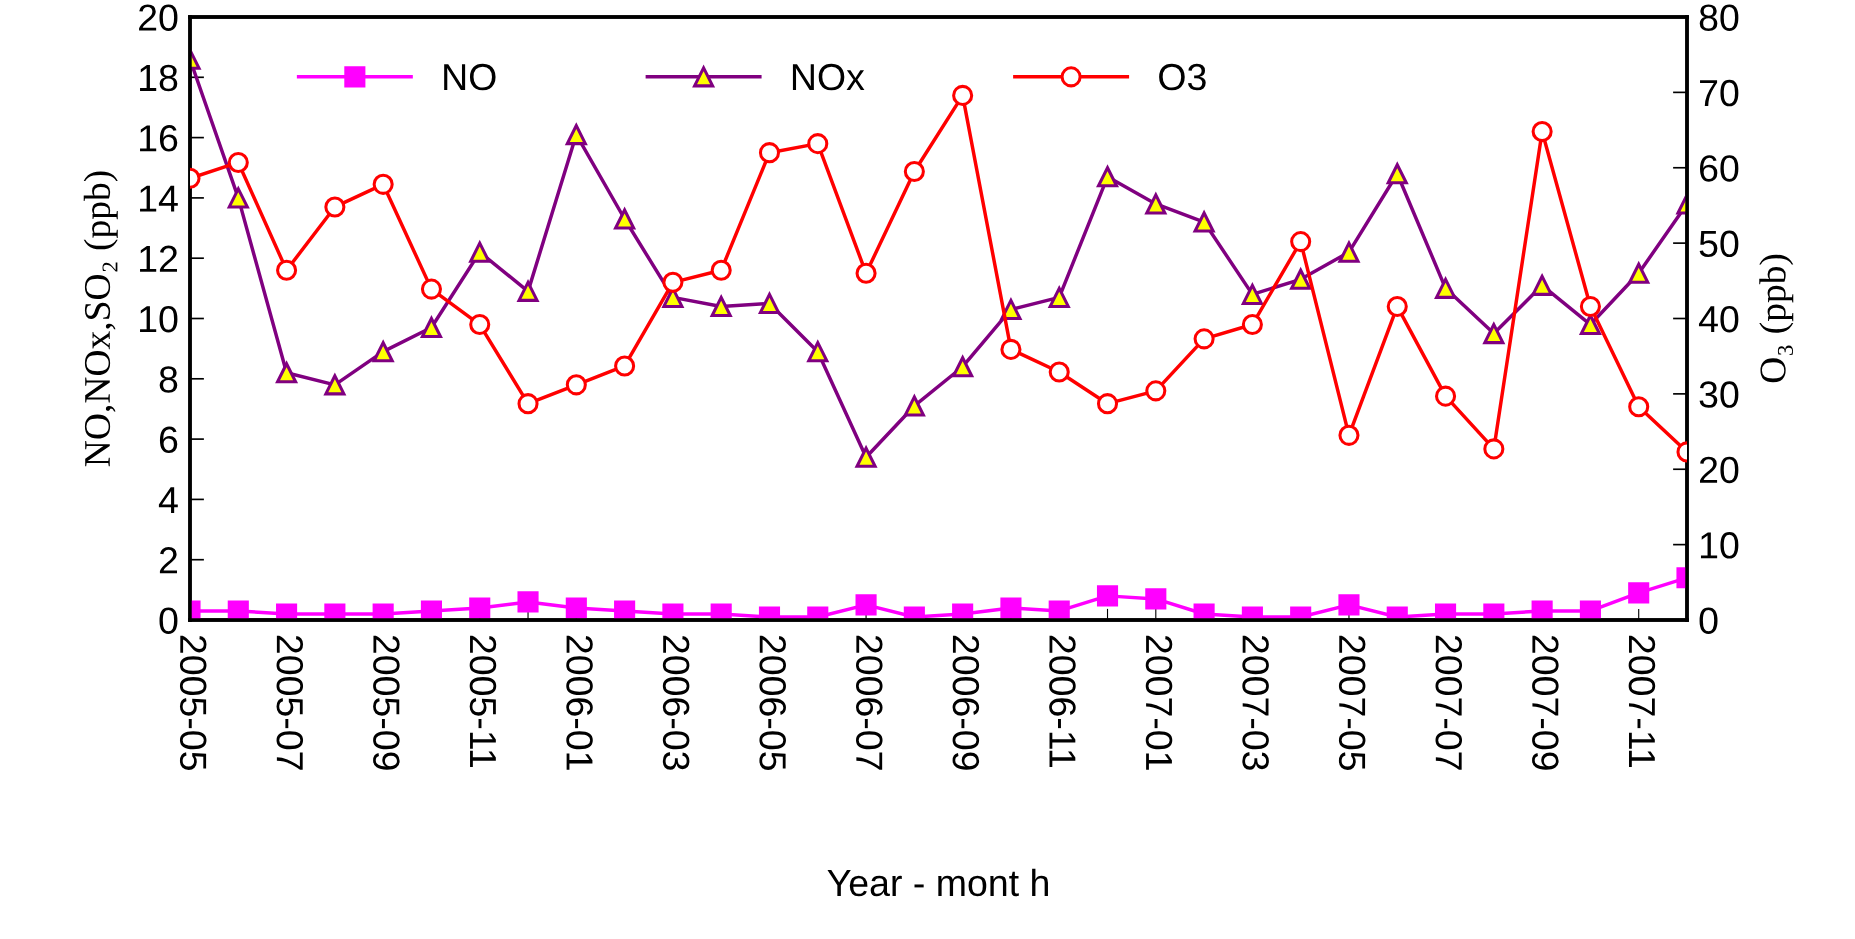  I want to click on x-tick-label: 2006-07, so click(869, 702).